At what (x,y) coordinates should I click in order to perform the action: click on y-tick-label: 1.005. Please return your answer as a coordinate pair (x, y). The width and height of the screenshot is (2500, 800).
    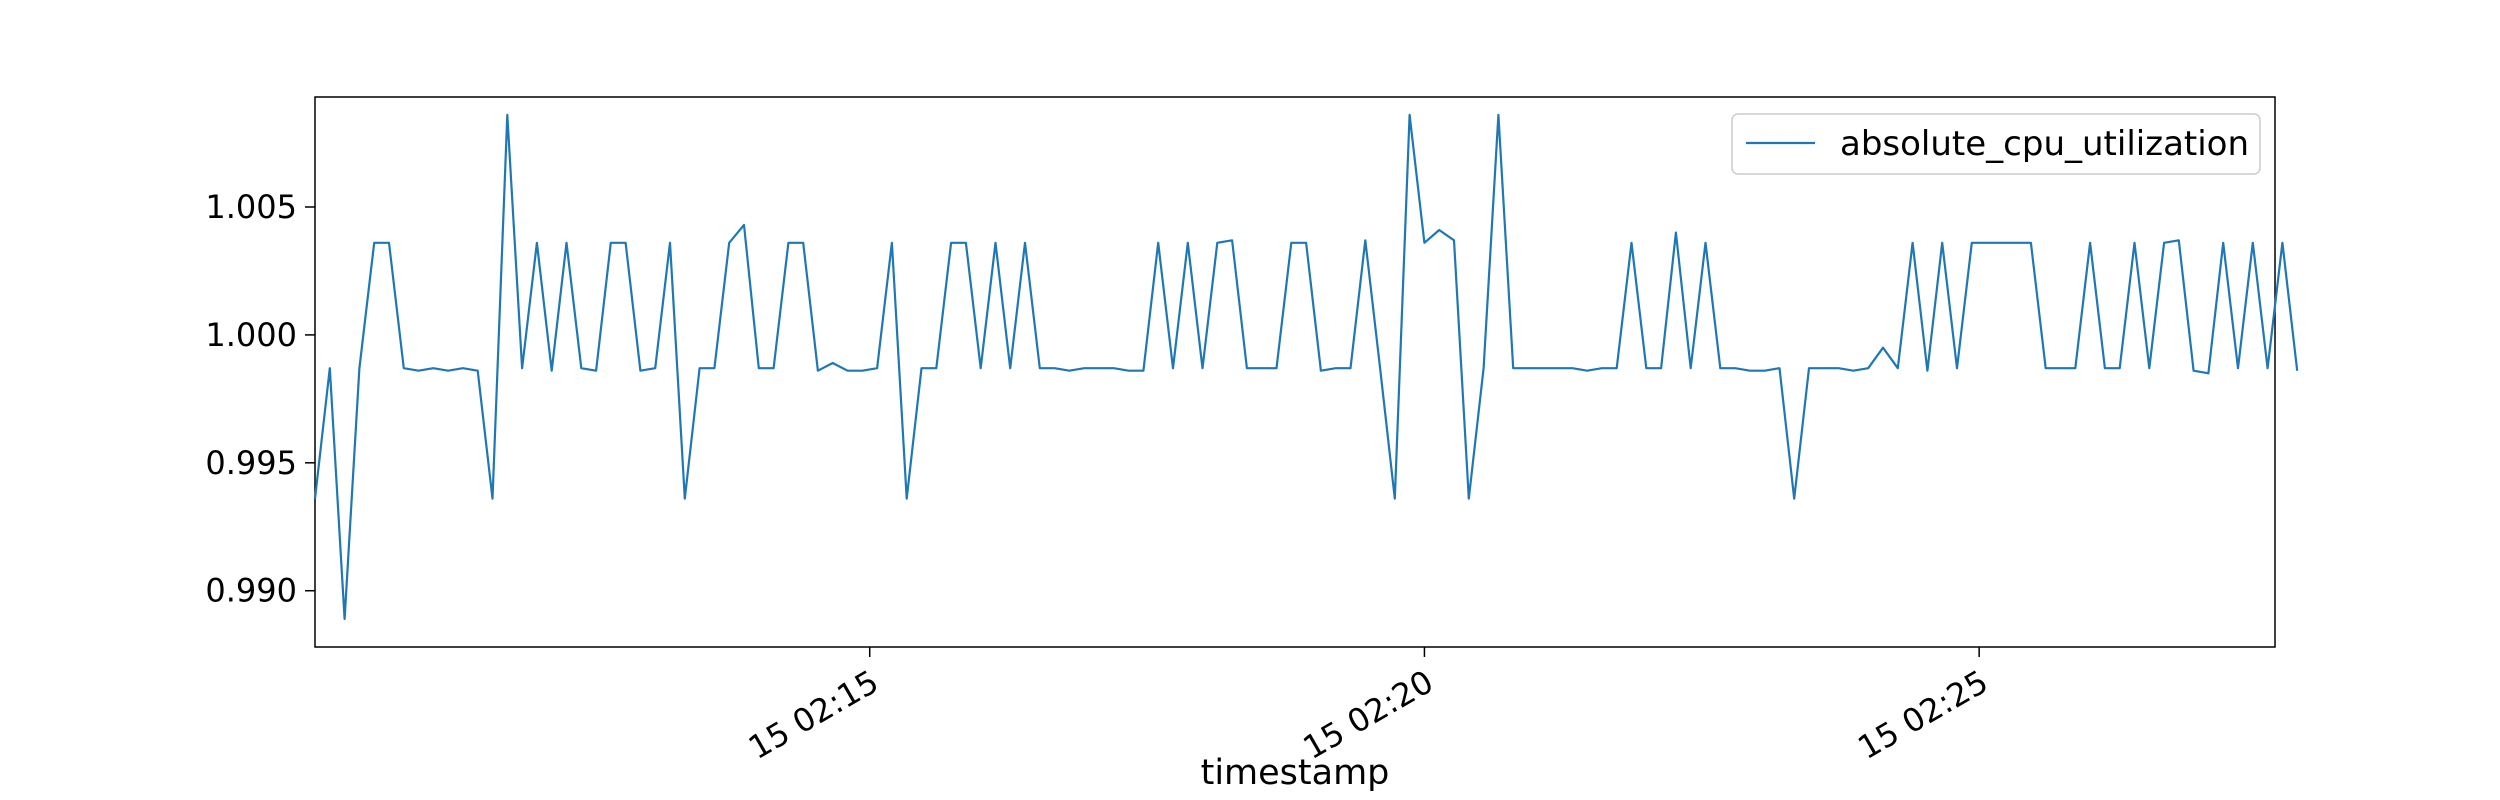
    Looking at the image, I should click on (251, 207).